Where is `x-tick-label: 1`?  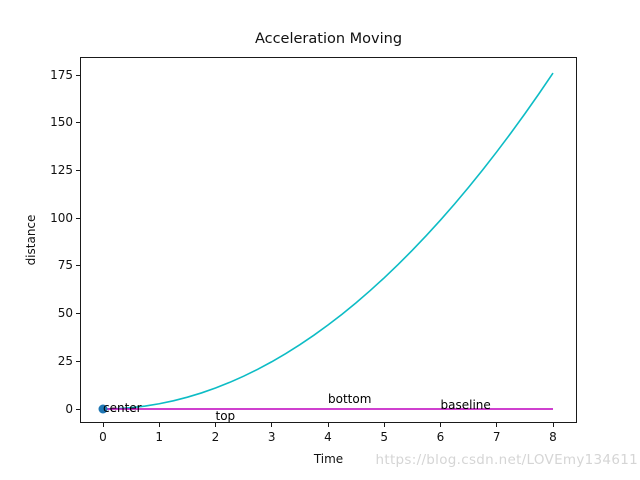
x-tick-label: 1 is located at coordinates (159, 437).